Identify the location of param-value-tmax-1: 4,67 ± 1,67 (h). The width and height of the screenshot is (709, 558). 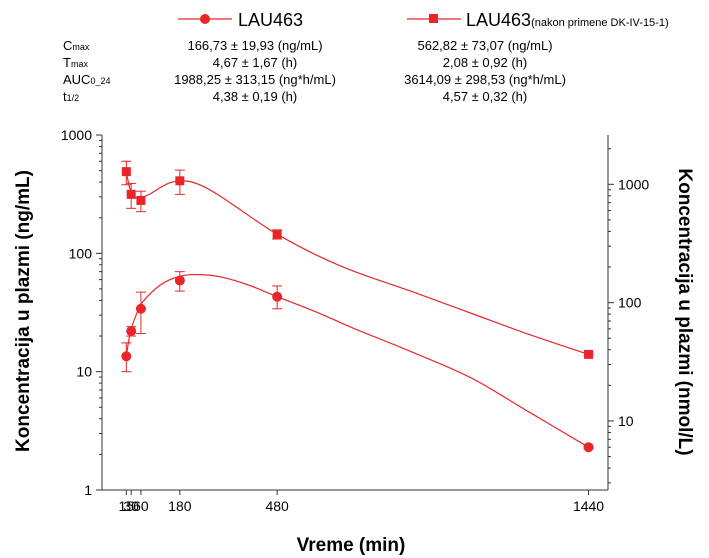
(255, 62).